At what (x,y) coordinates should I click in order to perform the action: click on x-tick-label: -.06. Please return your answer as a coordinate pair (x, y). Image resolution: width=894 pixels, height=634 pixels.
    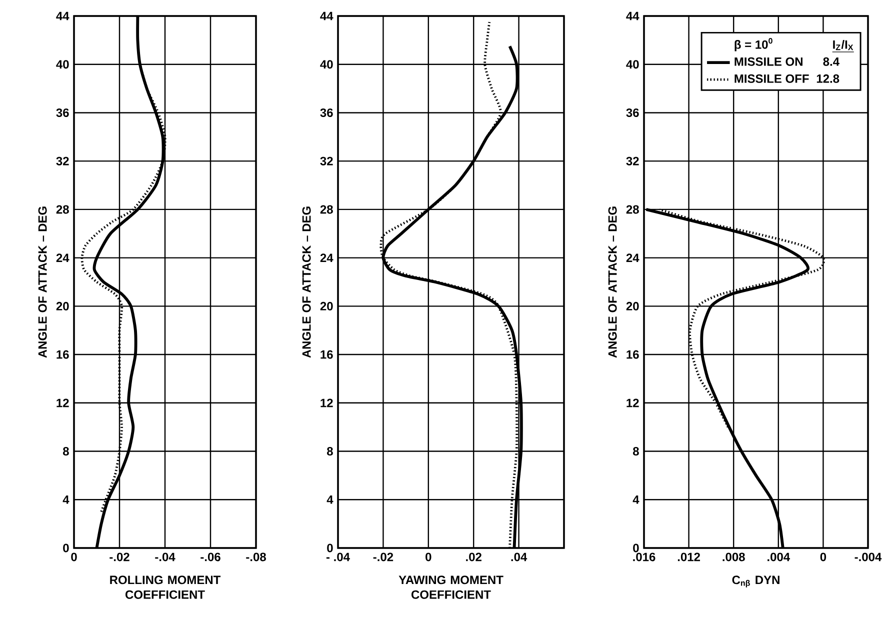
    Looking at the image, I should click on (210, 557).